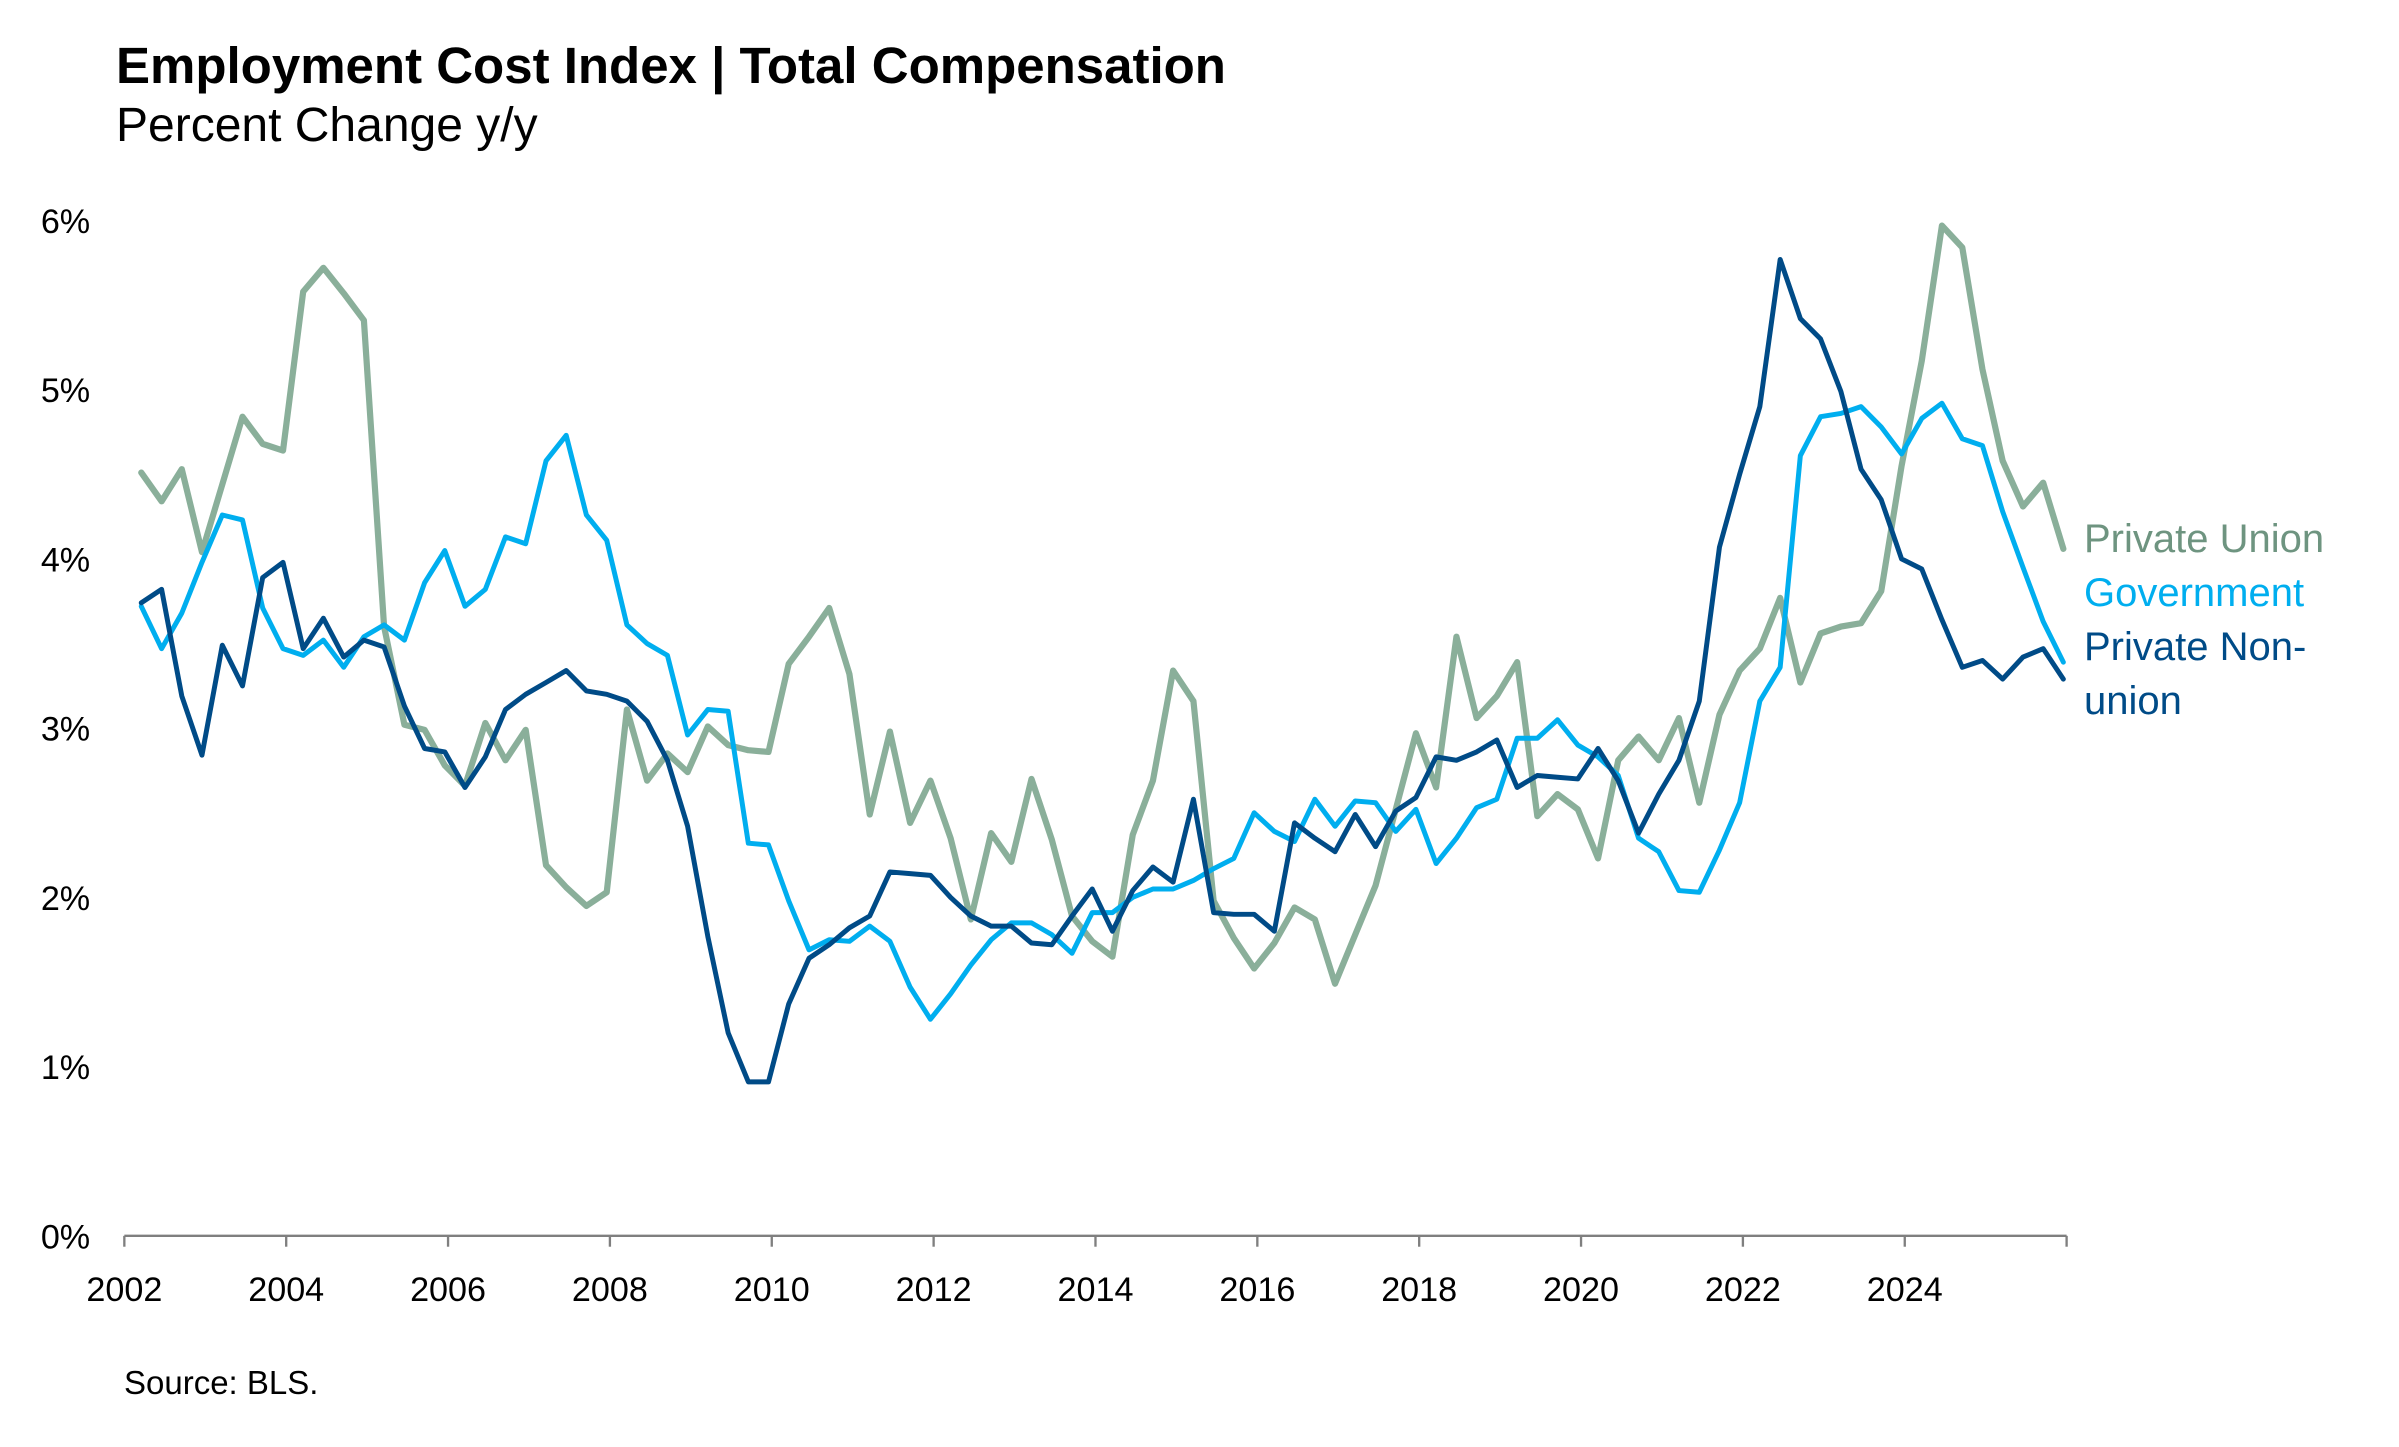 Image resolution: width=2399 pixels, height=1447 pixels. Describe the element at coordinates (65, 1237) in the screenshot. I see `y-tick-label: 0%` at that location.